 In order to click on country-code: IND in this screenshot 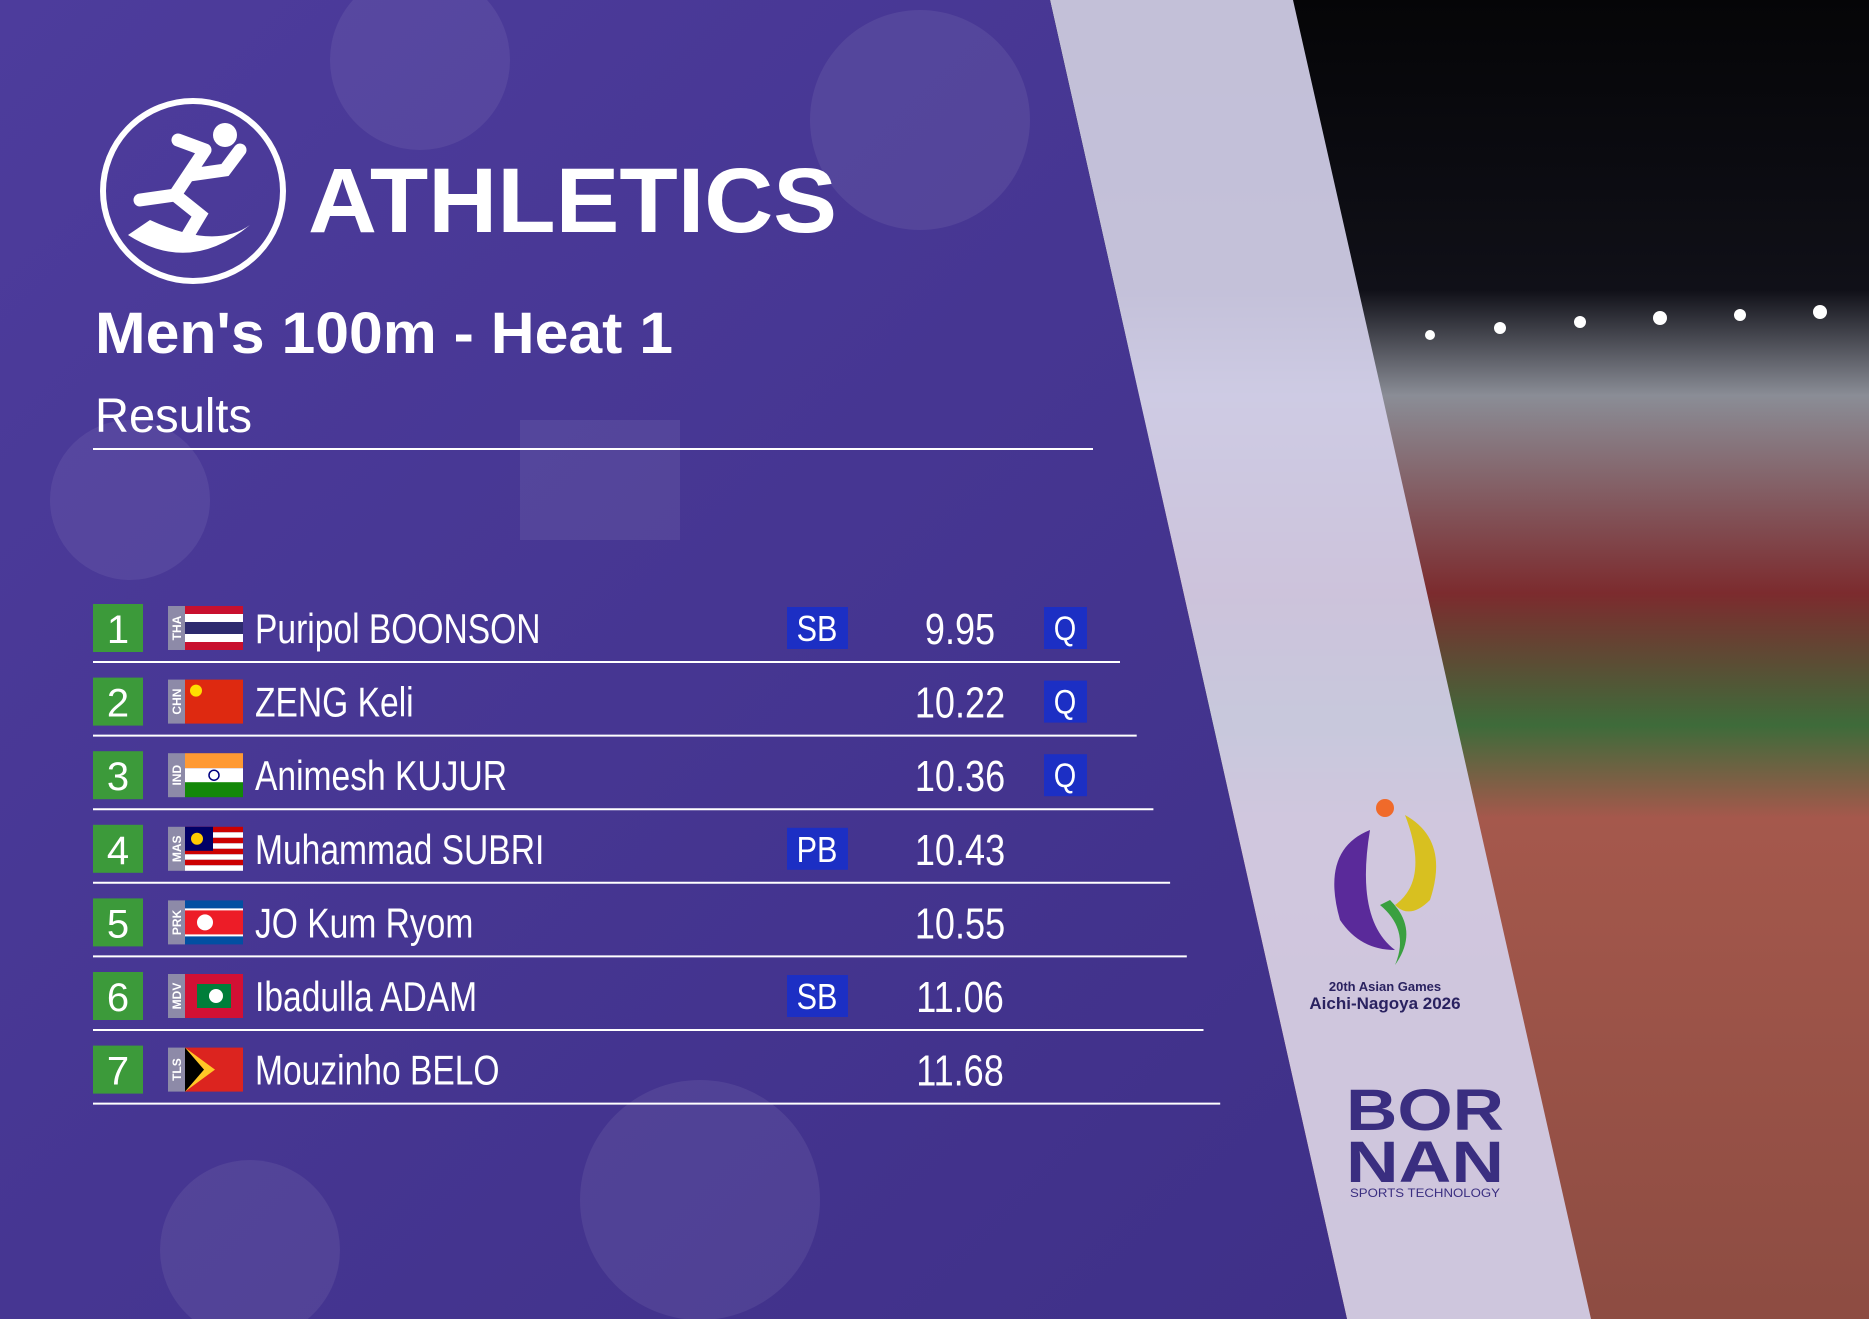, I will do `click(177, 775)`.